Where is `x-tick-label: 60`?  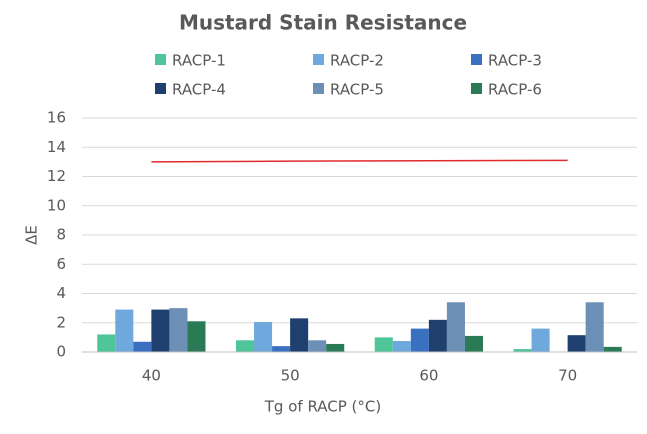
x-tick-label: 60 is located at coordinates (428, 376).